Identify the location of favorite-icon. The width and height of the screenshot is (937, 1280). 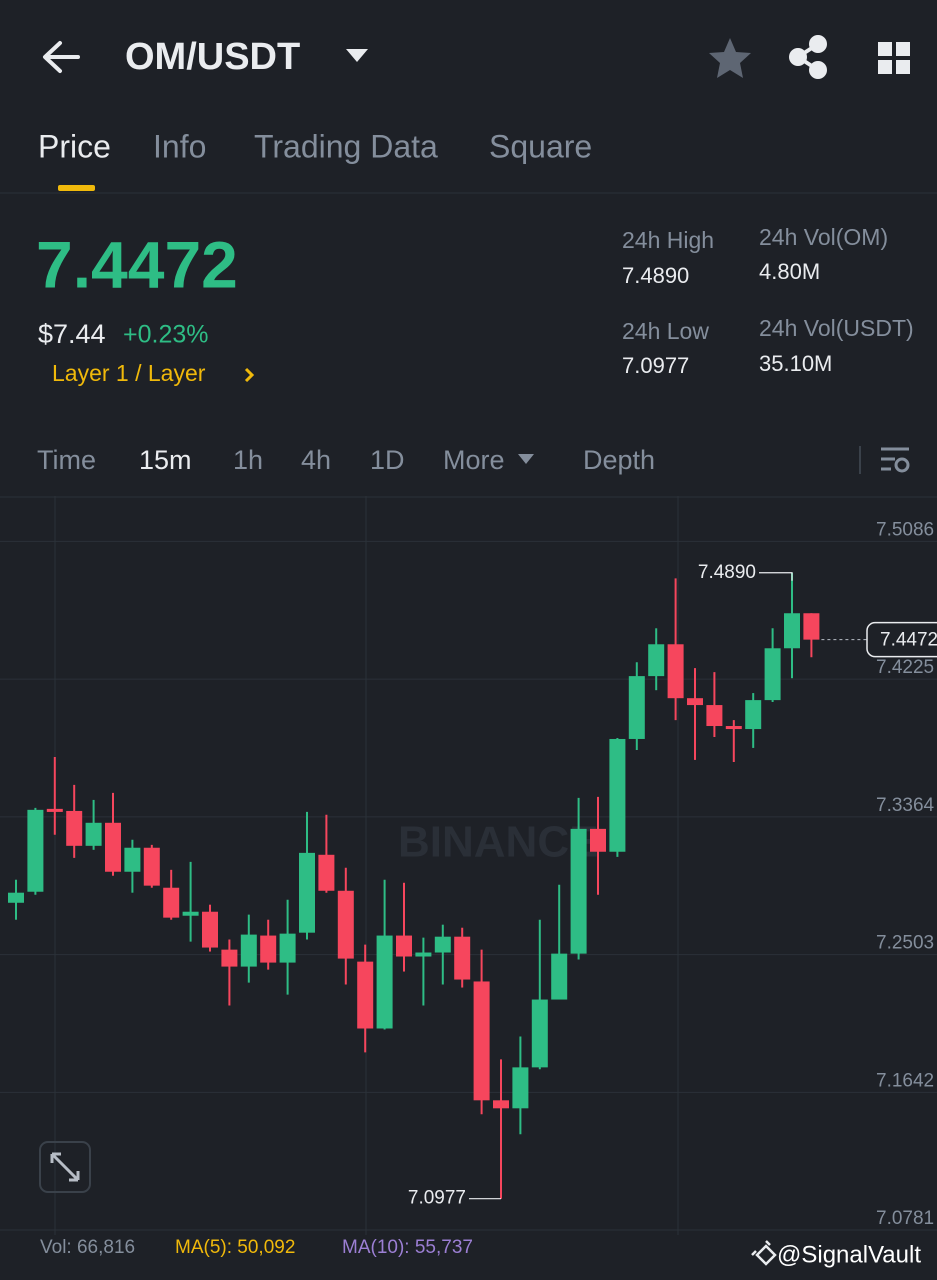
(730, 58).